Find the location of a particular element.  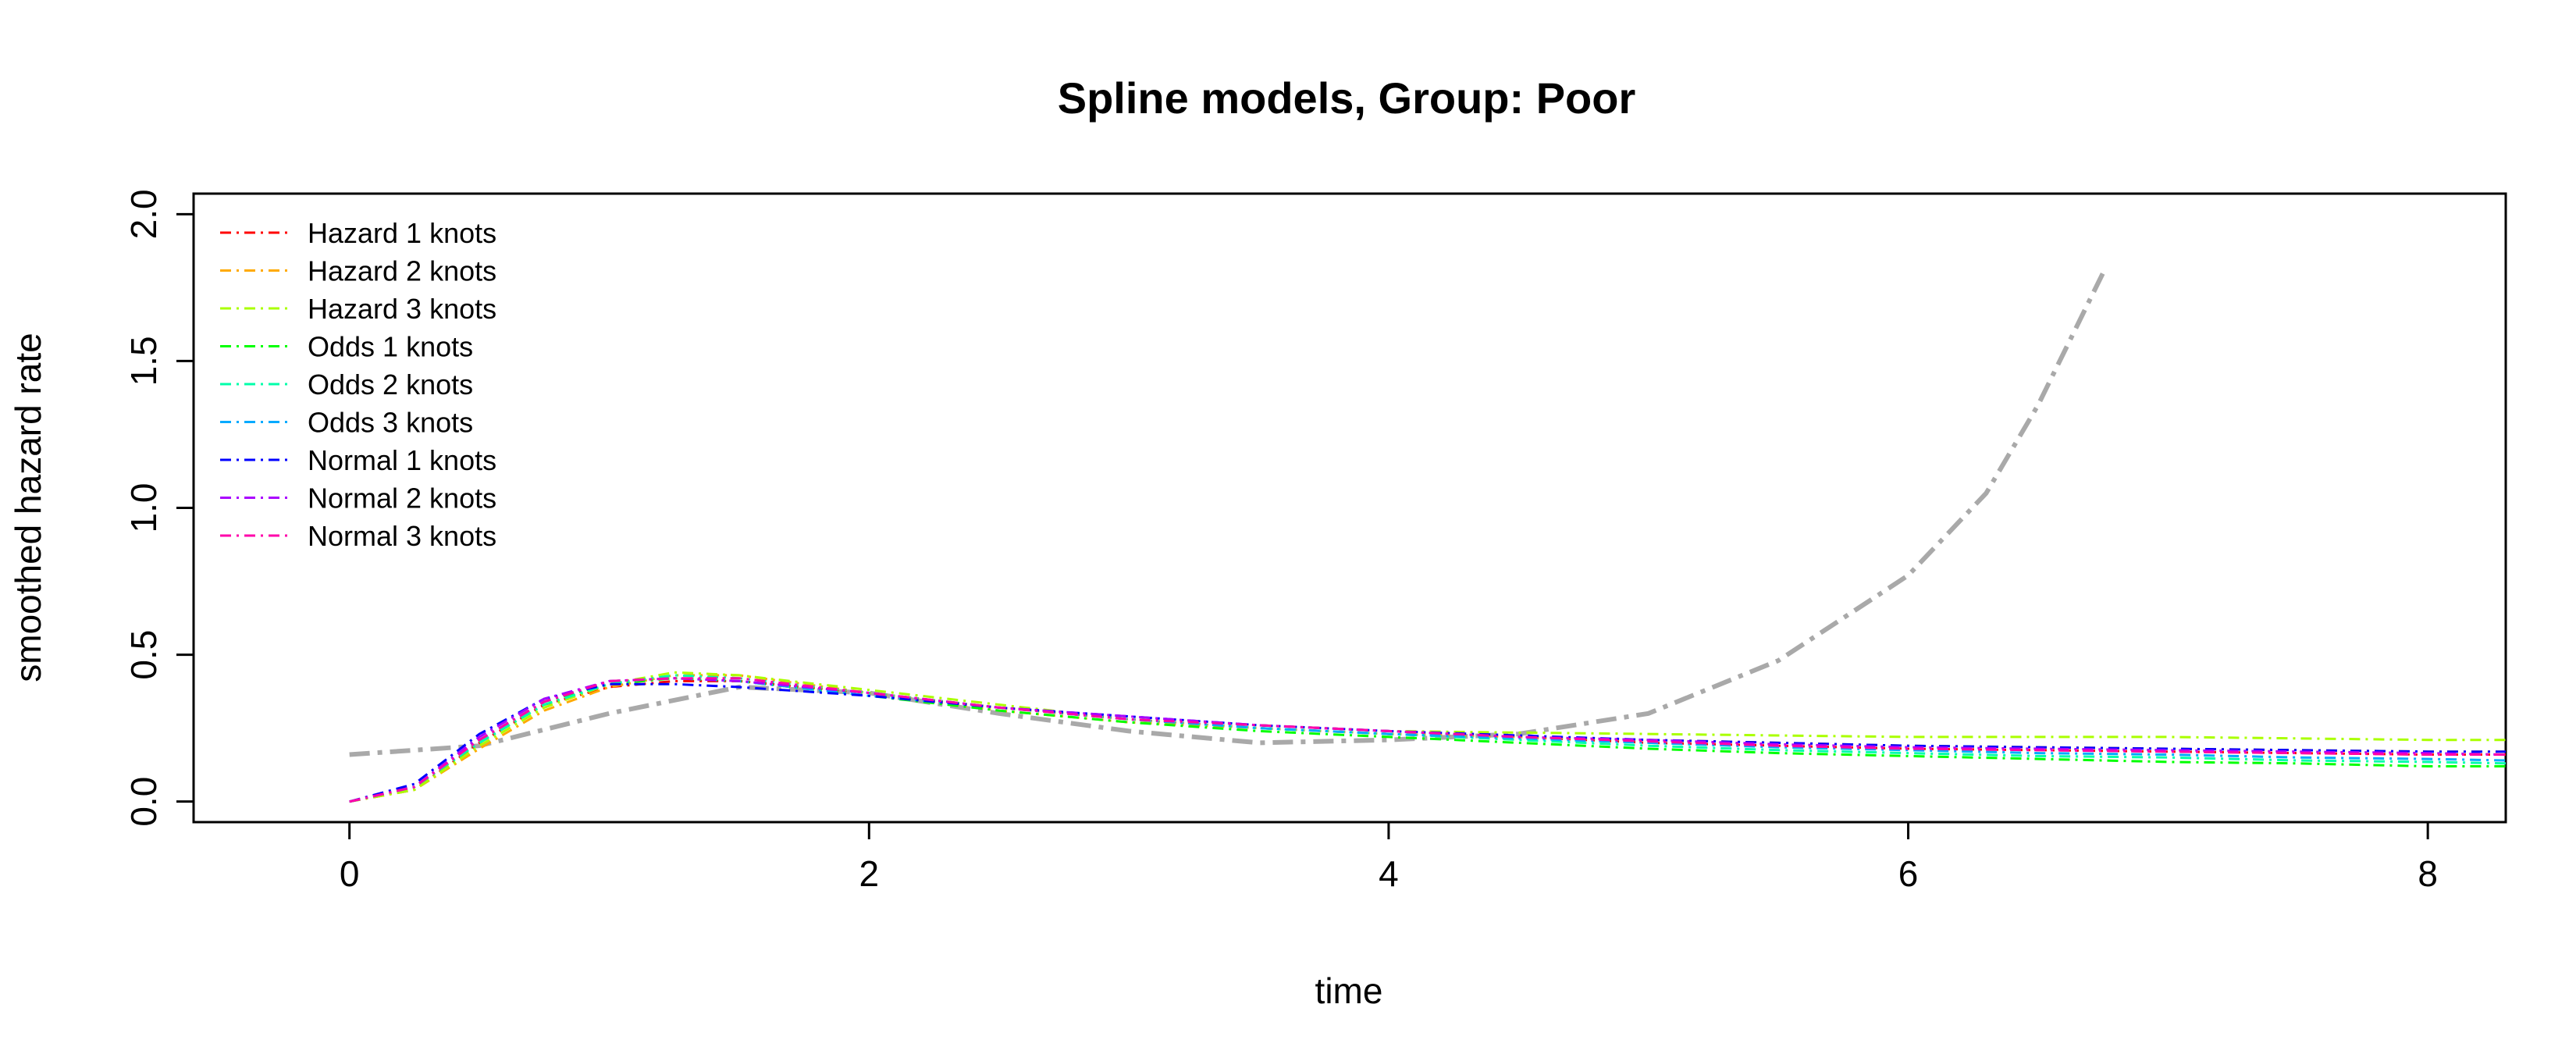

x-axis: 0 2 4 6 8 is located at coordinates (1389, 858).